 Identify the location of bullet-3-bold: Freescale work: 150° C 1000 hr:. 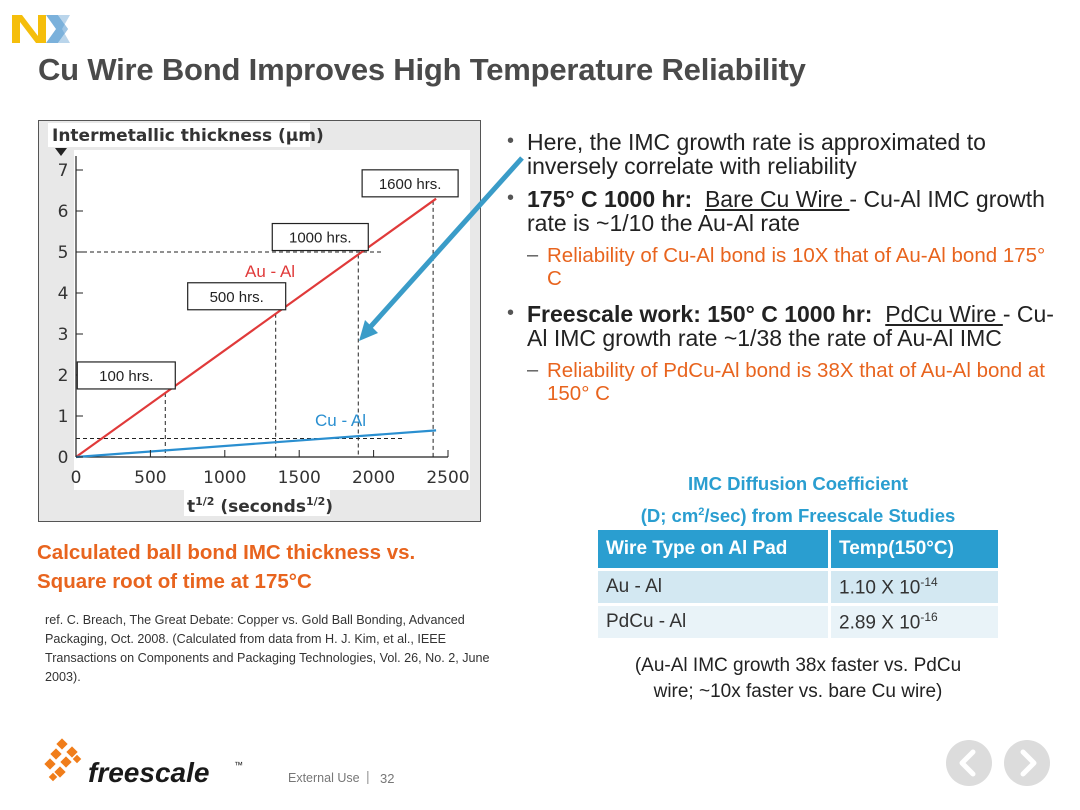
(700, 314).